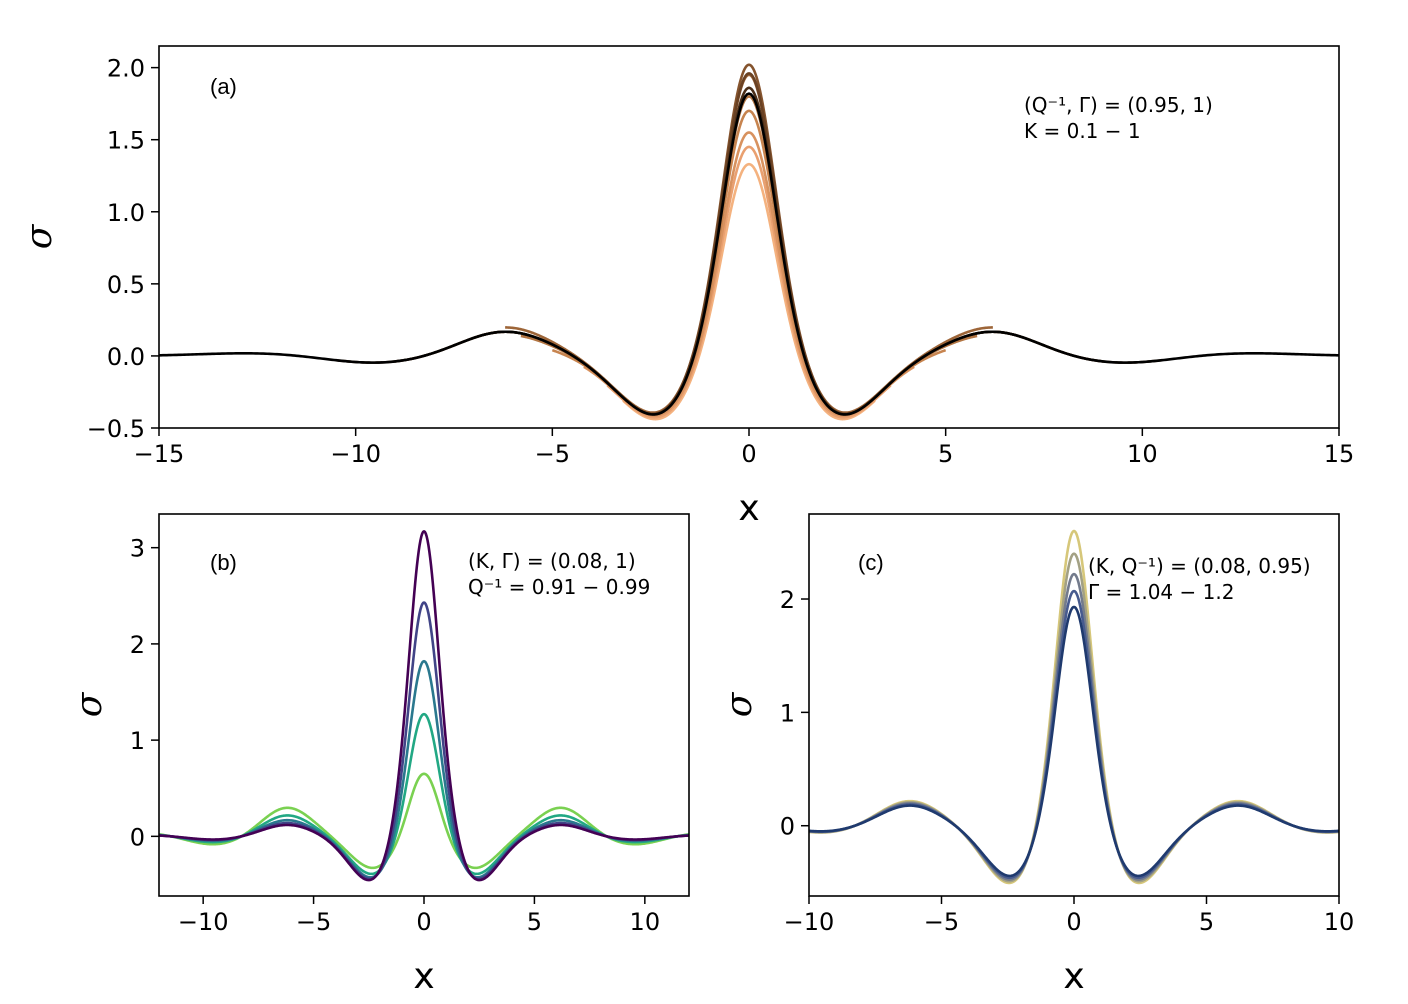  I want to click on panel-a-y-tick-label: 1.0, so click(126, 213).